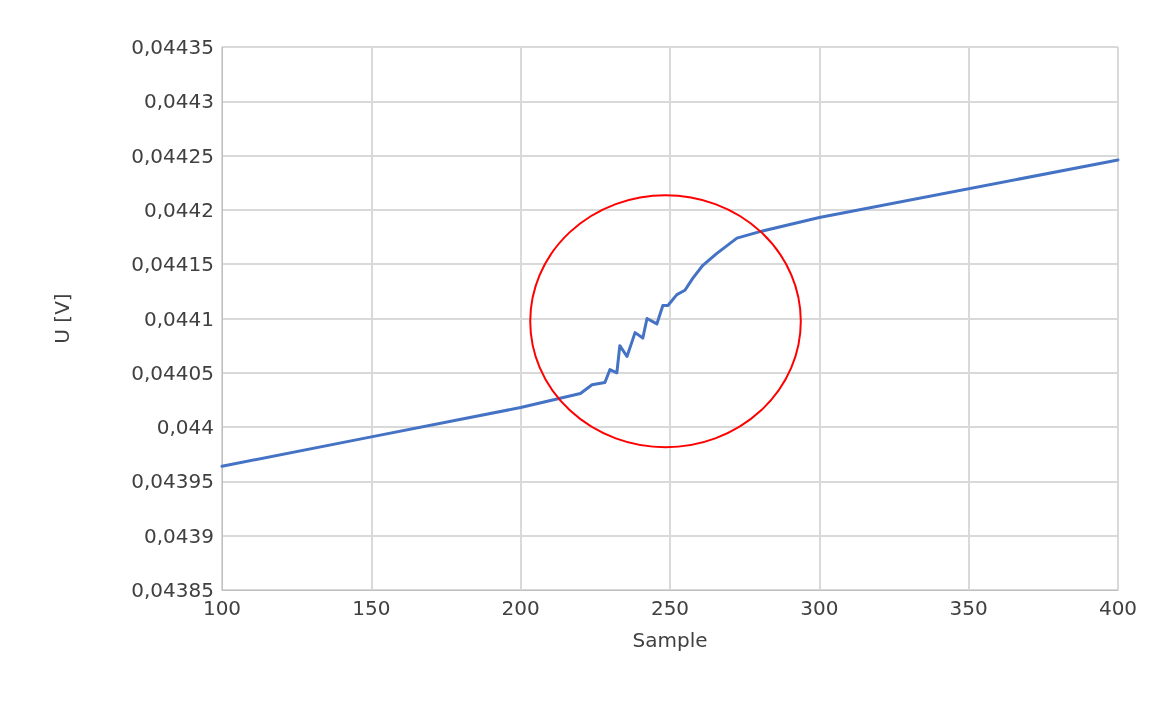  Describe the element at coordinates (179, 318) in the screenshot. I see `y-tick-label: 0,0441` at that location.